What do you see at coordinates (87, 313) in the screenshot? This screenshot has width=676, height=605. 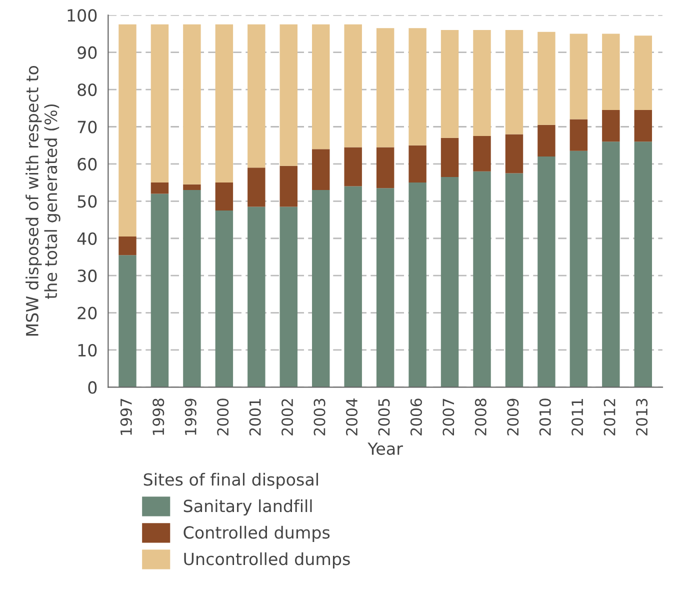 I see `y-tick-label: 20` at bounding box center [87, 313].